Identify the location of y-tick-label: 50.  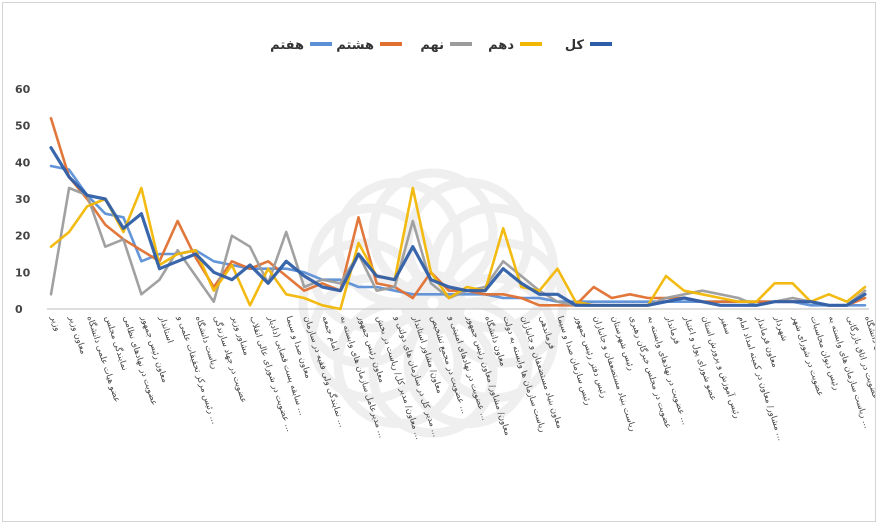
(23, 126).